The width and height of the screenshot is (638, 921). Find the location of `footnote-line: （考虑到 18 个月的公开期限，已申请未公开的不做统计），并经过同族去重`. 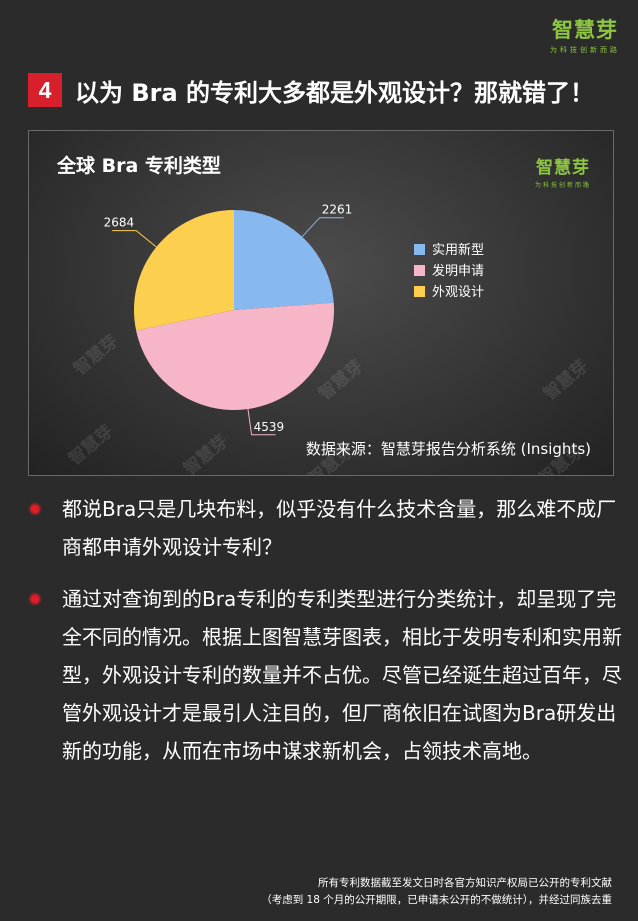

footnote-line: （考虑到 18 个月的公开期限，已申请未公开的不做统计），并经过同族去重 is located at coordinates (436, 900).